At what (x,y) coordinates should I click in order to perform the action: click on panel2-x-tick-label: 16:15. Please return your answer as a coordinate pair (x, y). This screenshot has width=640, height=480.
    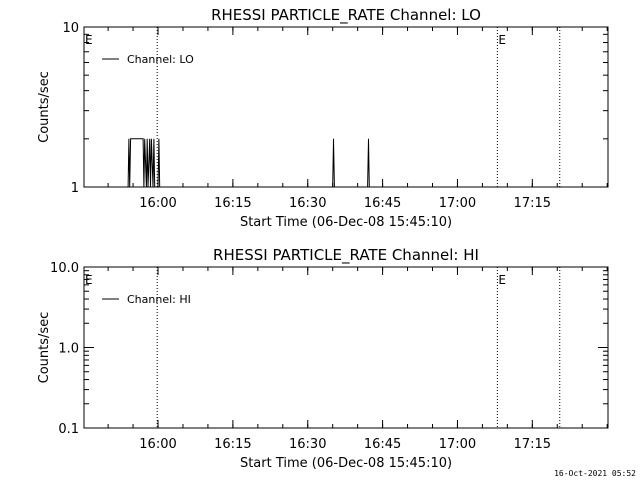
    Looking at the image, I should click on (232, 444).